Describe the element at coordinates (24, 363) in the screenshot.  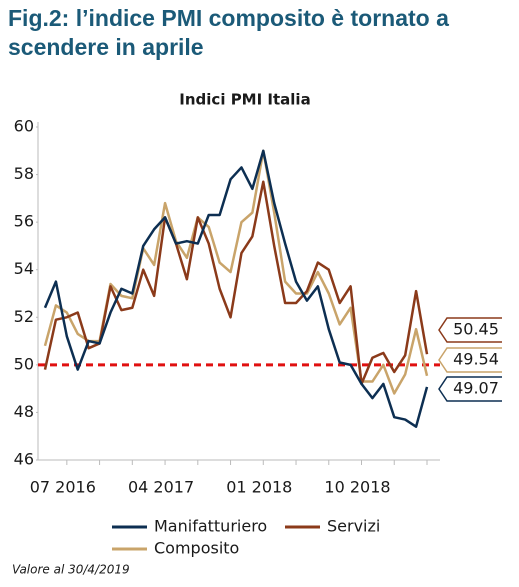
I see `y-tick-label: 50` at that location.